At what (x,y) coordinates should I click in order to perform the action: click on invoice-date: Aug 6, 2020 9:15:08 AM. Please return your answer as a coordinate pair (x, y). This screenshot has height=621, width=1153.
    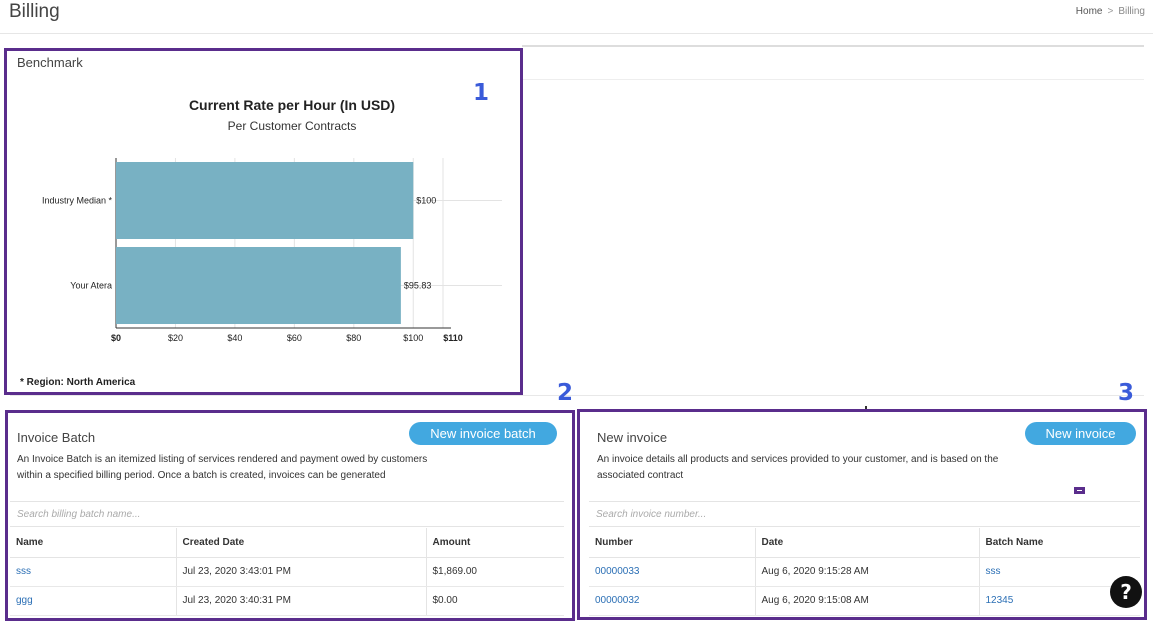
    Looking at the image, I should click on (866, 601).